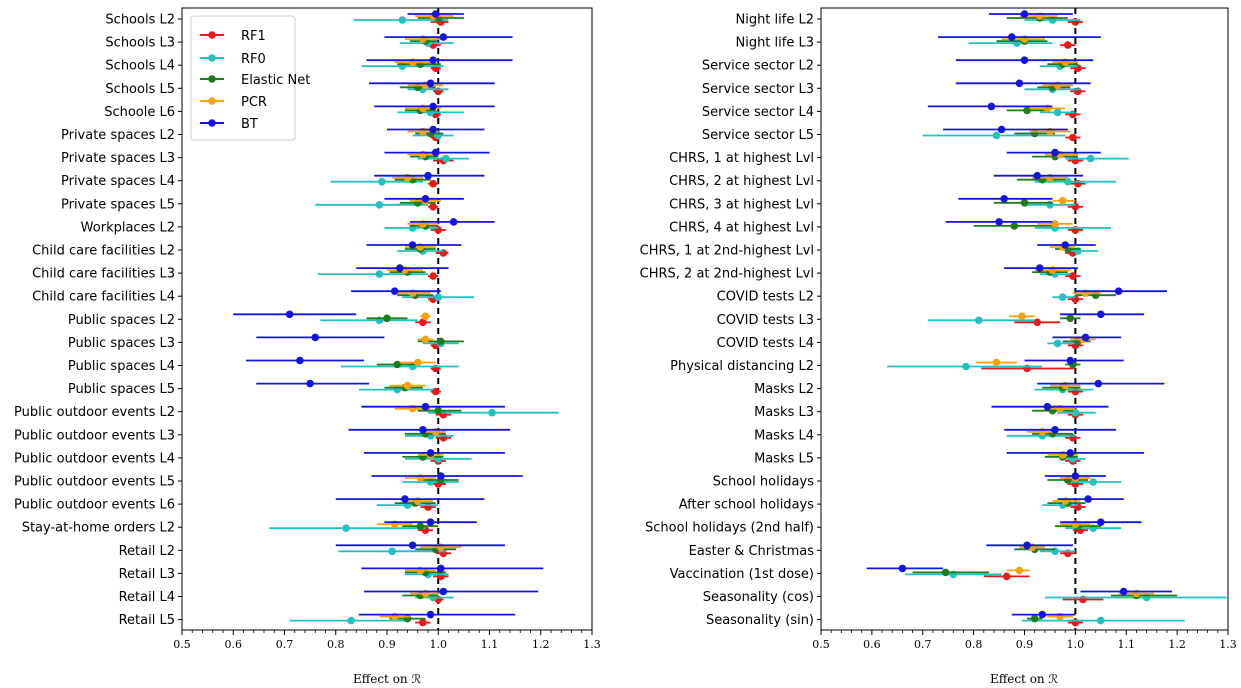 Image resolution: width=1241 pixels, height=688 pixels. Describe the element at coordinates (103, 251) in the screenshot. I see `category-label-child-care-facilities-l2: Child care facilities L2` at that location.